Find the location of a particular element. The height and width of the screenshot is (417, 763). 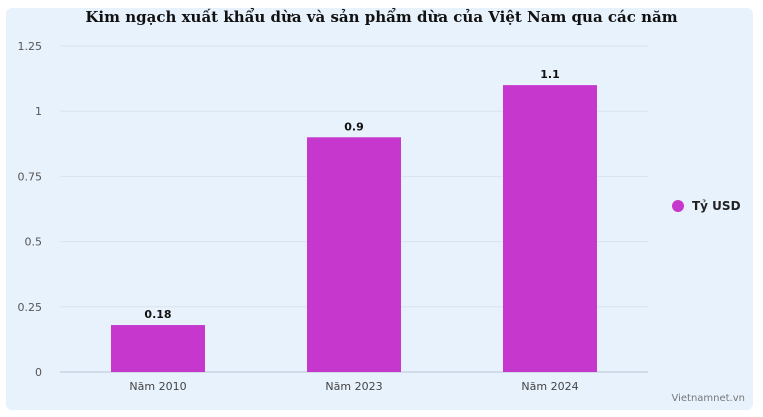

y-tick-label: 0 is located at coordinates (38, 372).